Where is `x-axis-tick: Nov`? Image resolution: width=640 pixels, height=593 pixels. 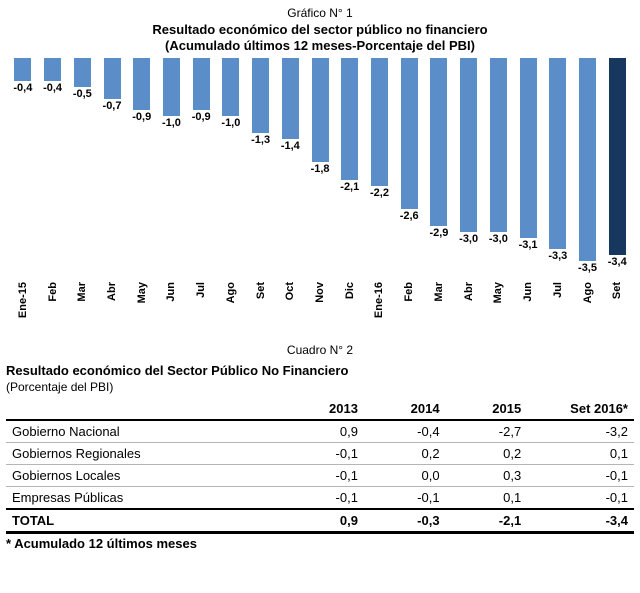 x-axis-tick: Nov is located at coordinates (320, 308).